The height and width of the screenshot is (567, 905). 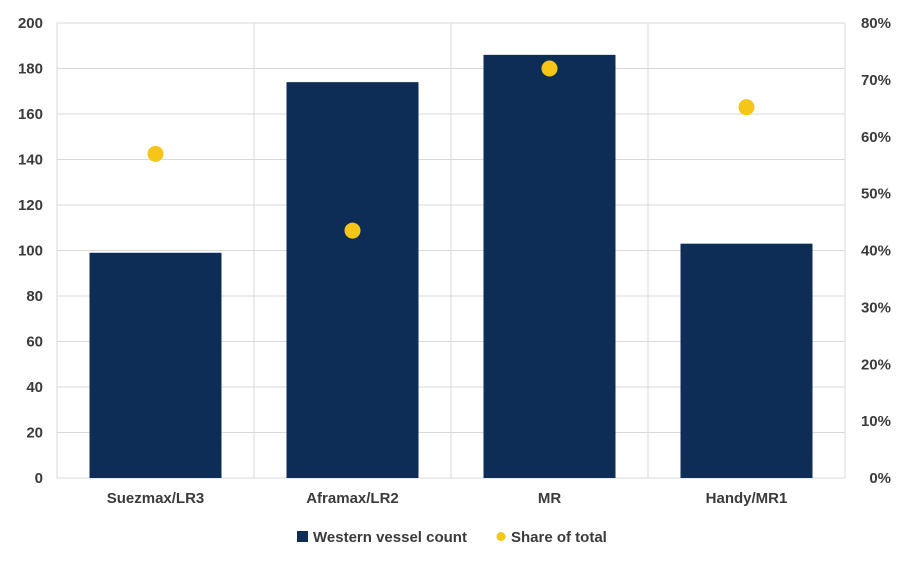 I want to click on legend-label-point: Share of total, so click(x=559, y=537).